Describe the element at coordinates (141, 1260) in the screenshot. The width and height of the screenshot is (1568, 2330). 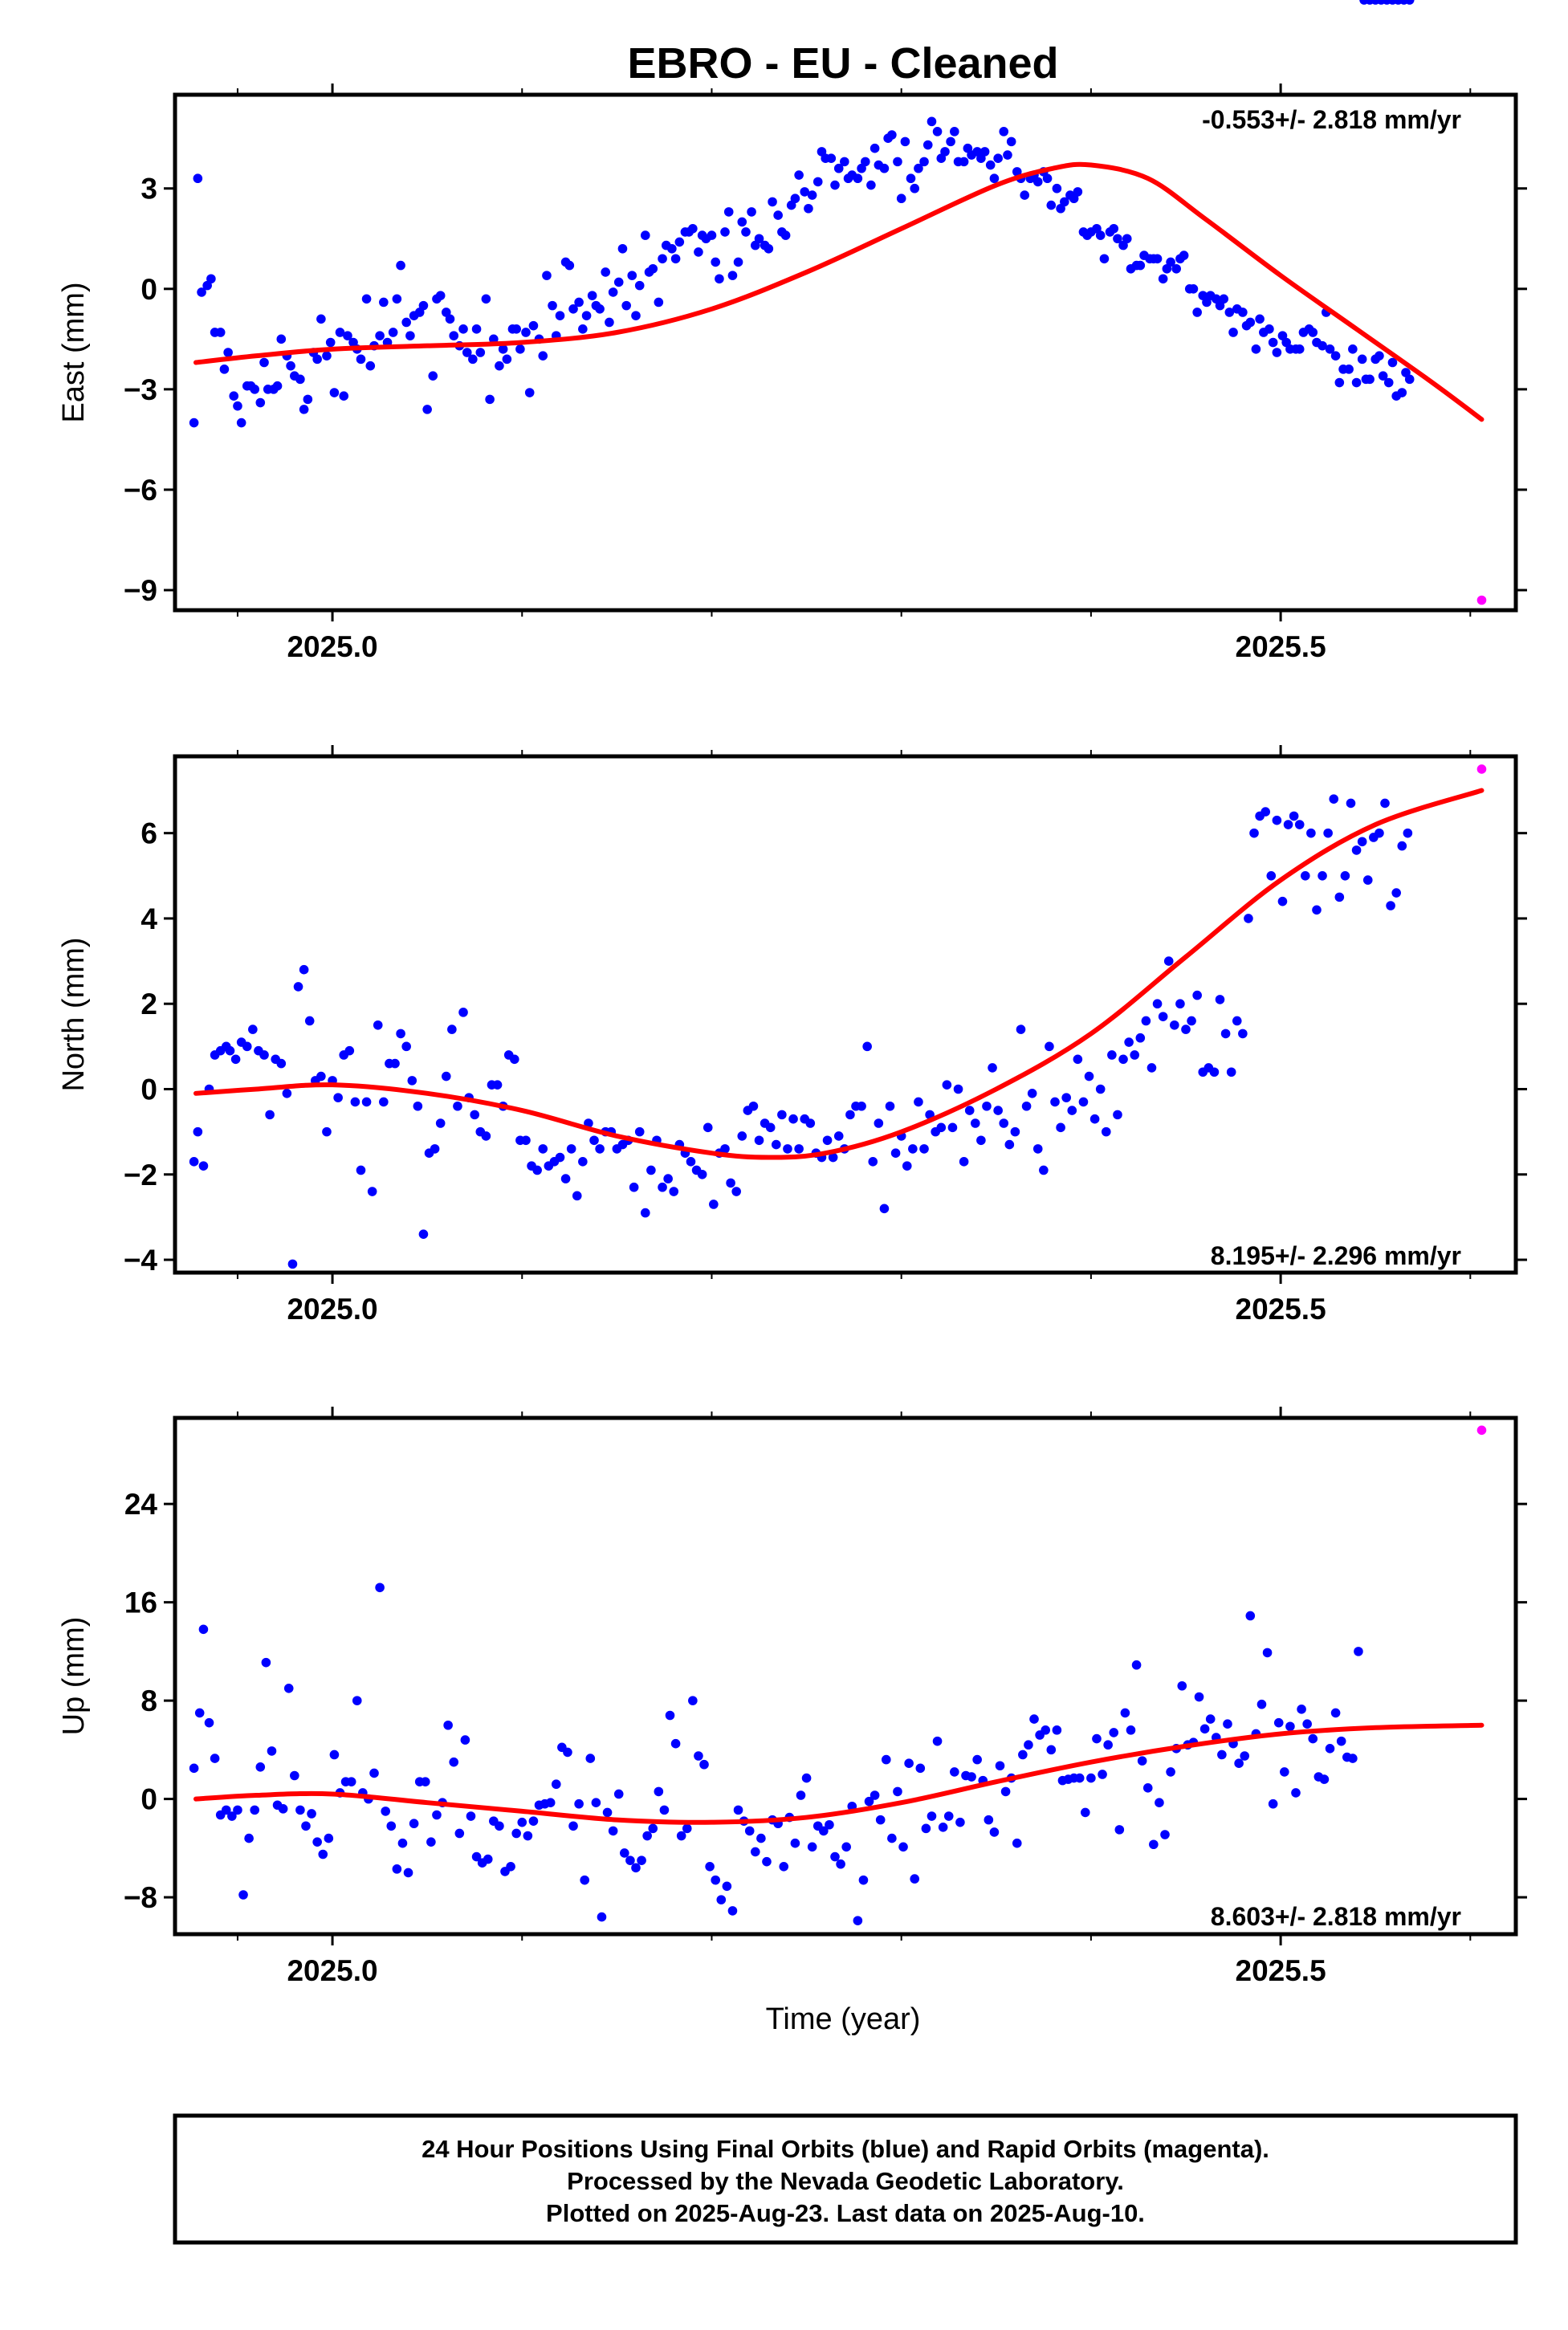
I see `y-tick-label: −4` at that location.